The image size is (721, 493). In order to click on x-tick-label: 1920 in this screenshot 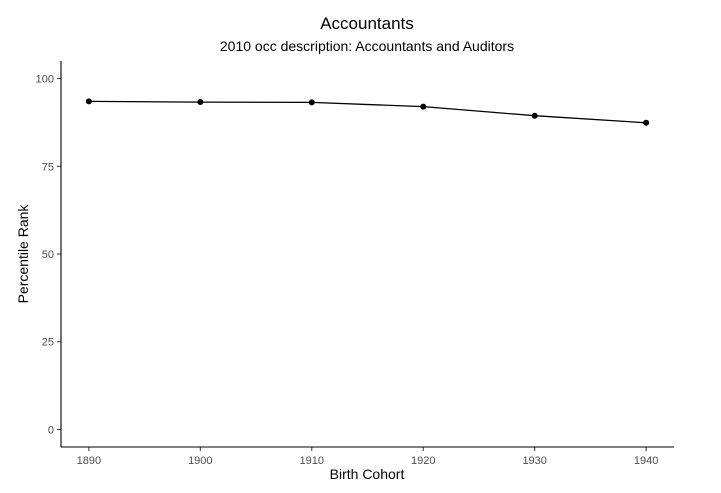, I will do `click(423, 461)`.